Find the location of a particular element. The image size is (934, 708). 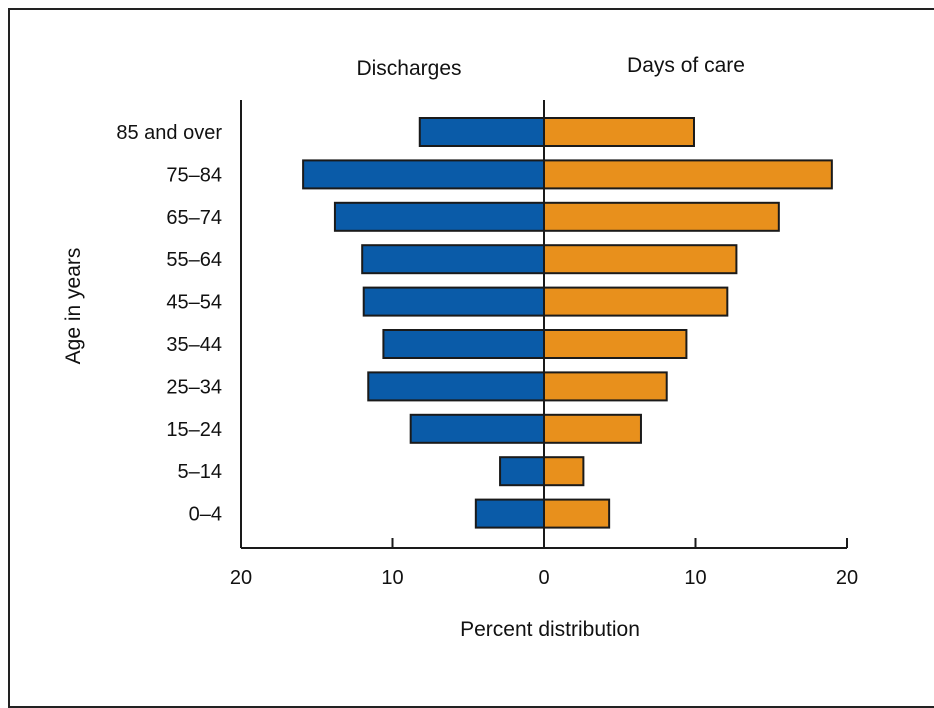

category-label: 0–4 is located at coordinates (205, 515).